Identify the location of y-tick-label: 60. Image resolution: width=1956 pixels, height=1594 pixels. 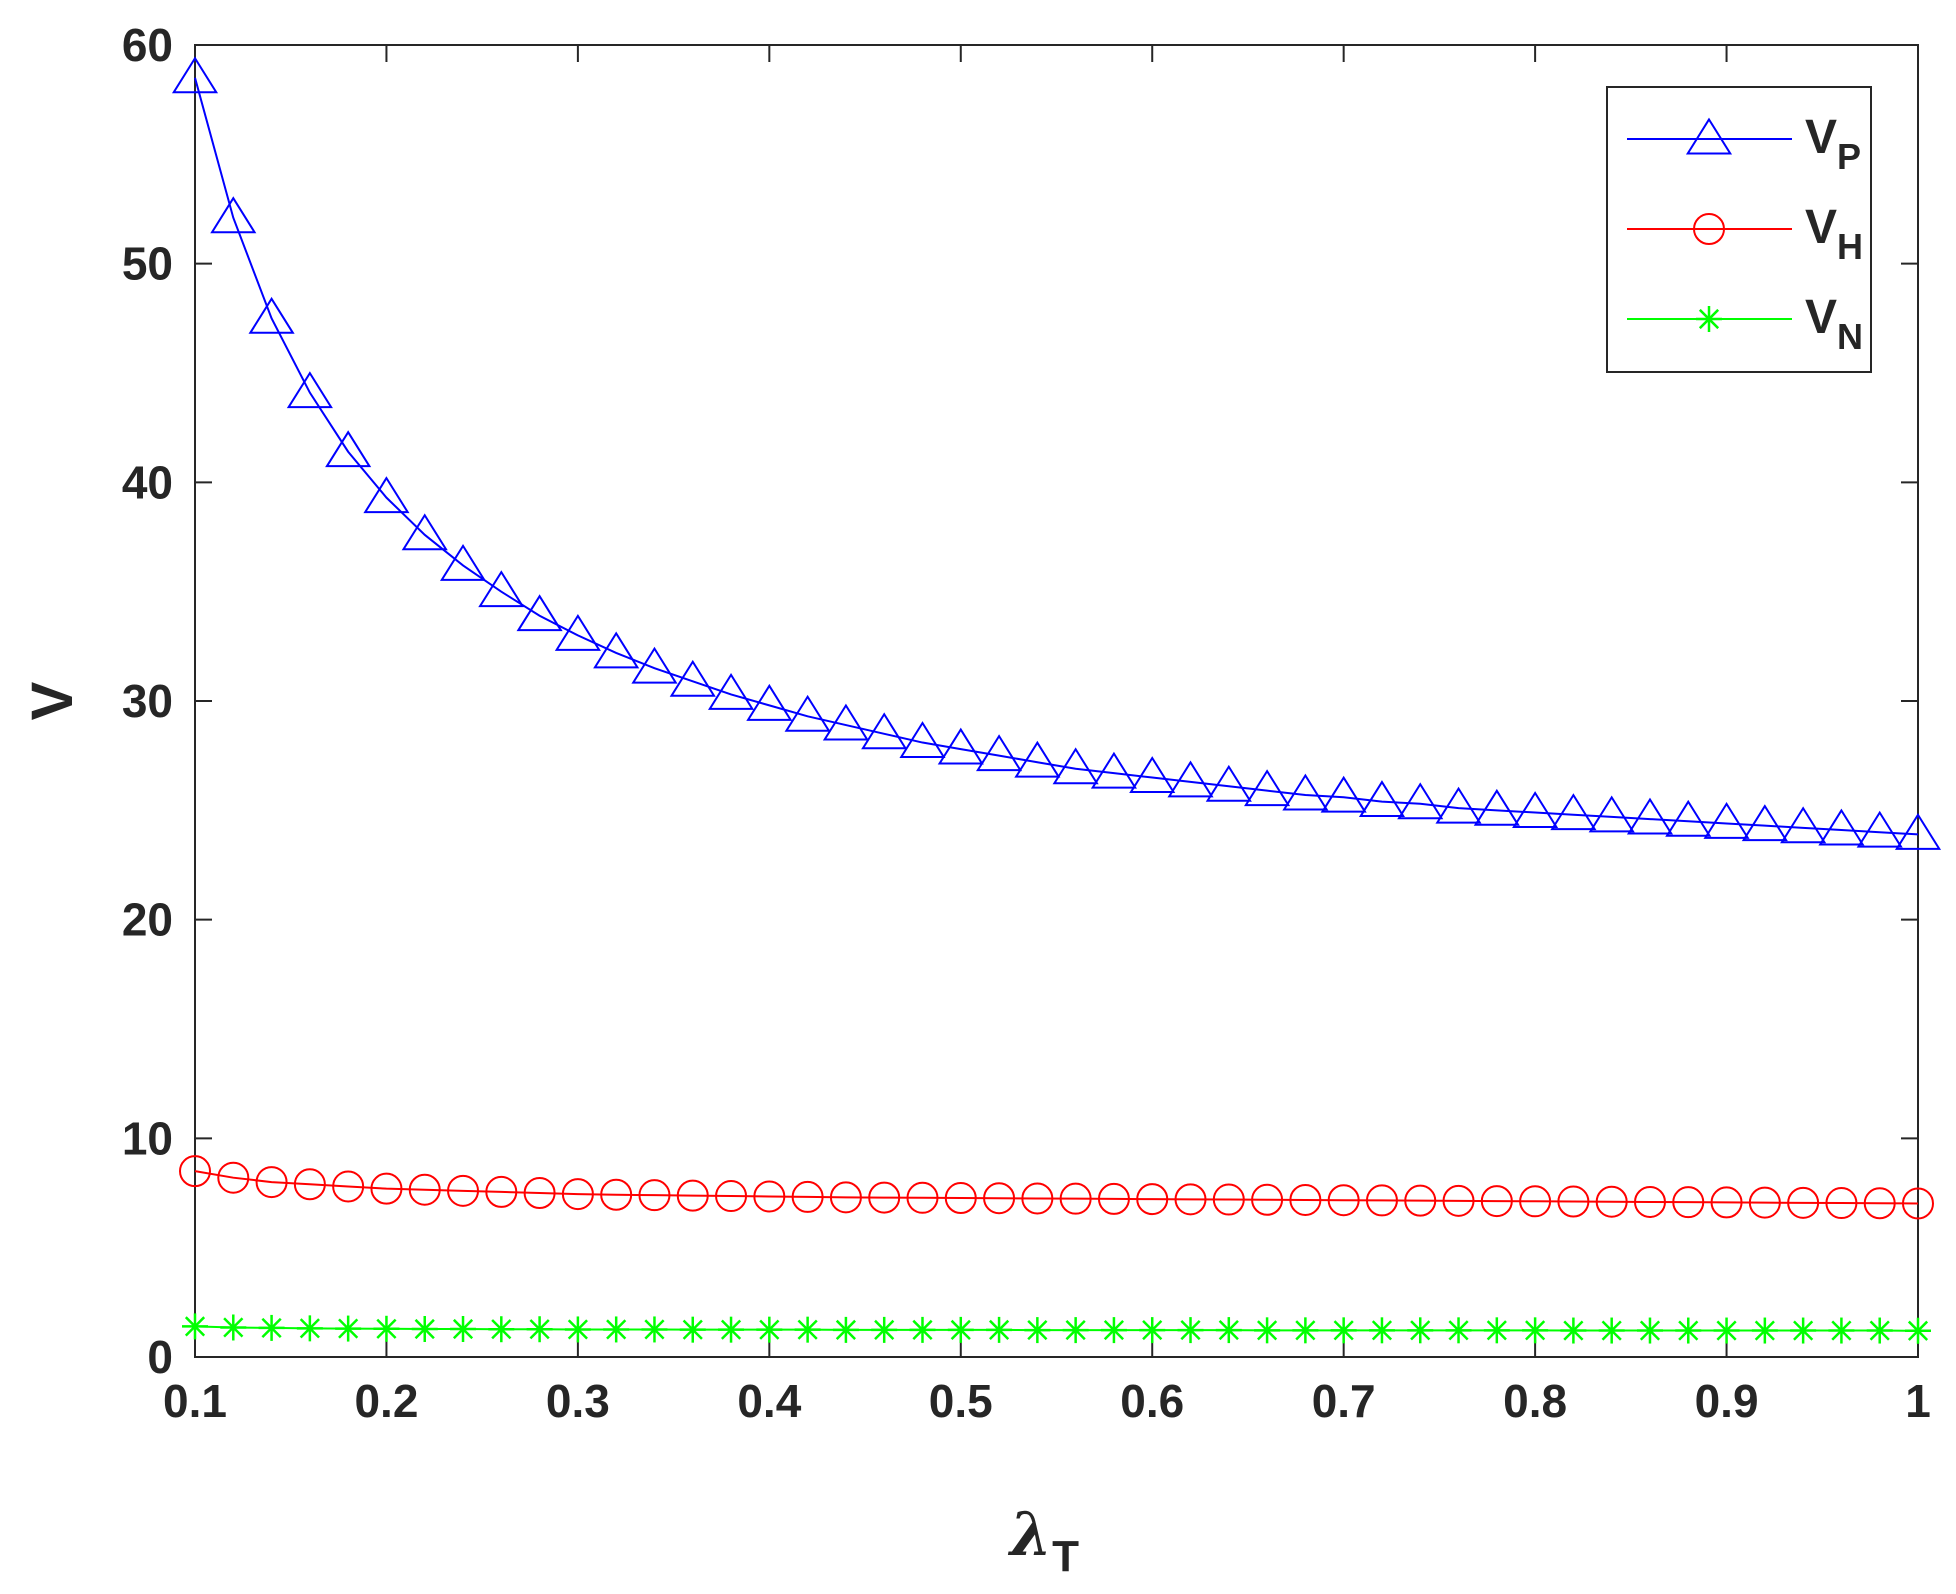
(147, 45).